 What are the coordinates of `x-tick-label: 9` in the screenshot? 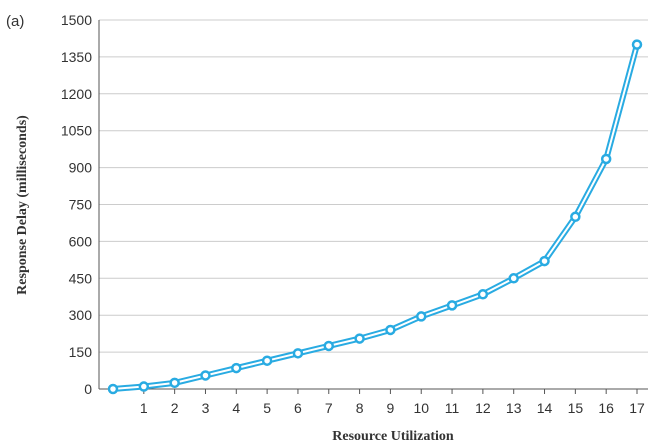 It's located at (391, 408).